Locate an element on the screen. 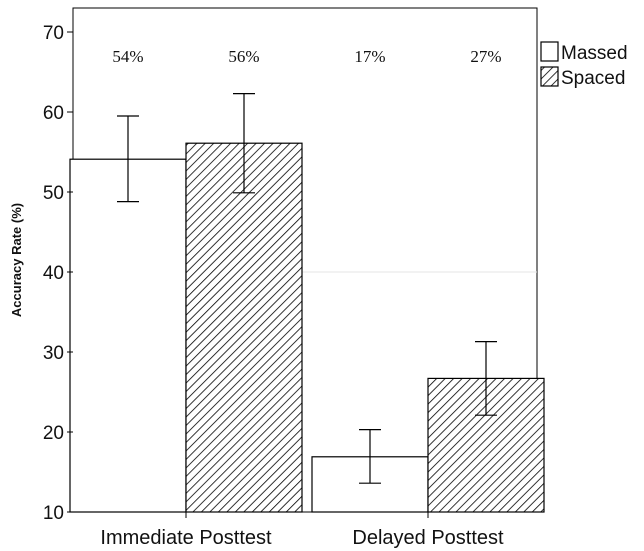 The image size is (644, 551). category-label-0: Immediate Posttest is located at coordinates (186, 538).